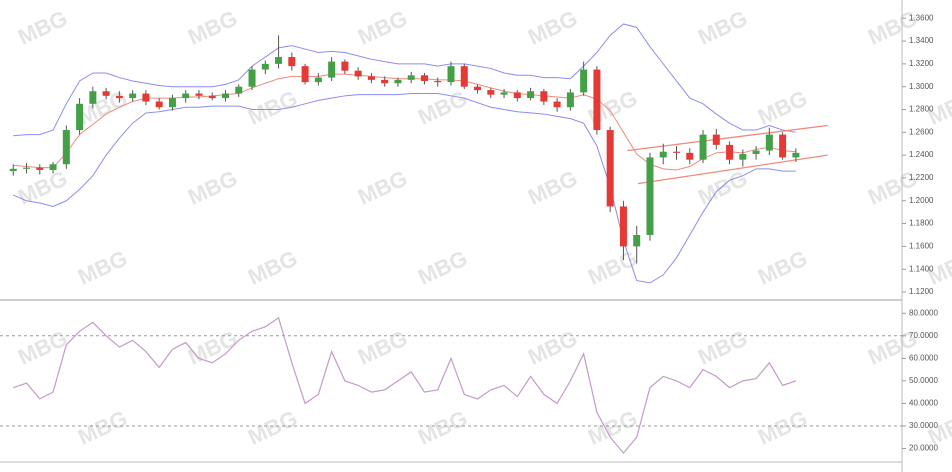 Image resolution: width=952 pixels, height=472 pixels. I want to click on y-tick-label: 1.2200, so click(921, 177).